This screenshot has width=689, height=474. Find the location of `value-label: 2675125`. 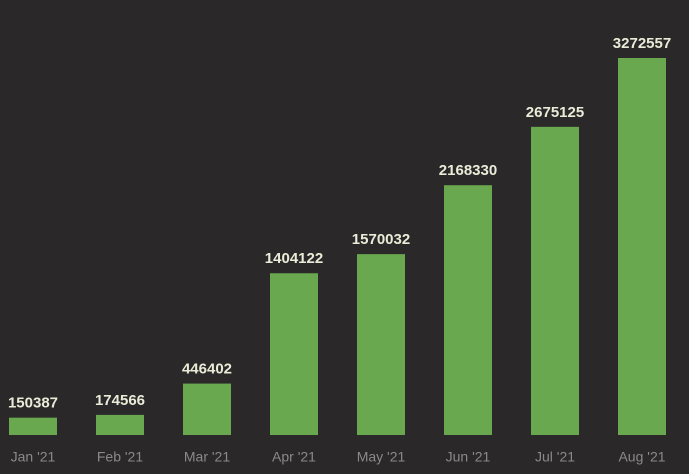

value-label: 2675125 is located at coordinates (555, 112).